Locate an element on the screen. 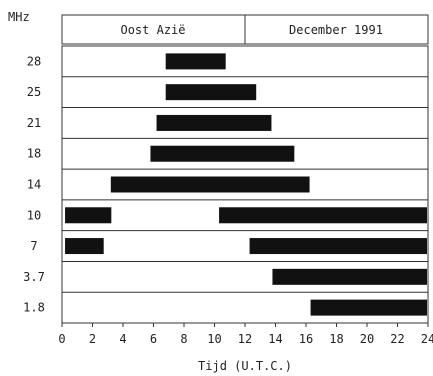 This screenshot has height=376, width=433. x-tick-label: 10 is located at coordinates (214, 339).